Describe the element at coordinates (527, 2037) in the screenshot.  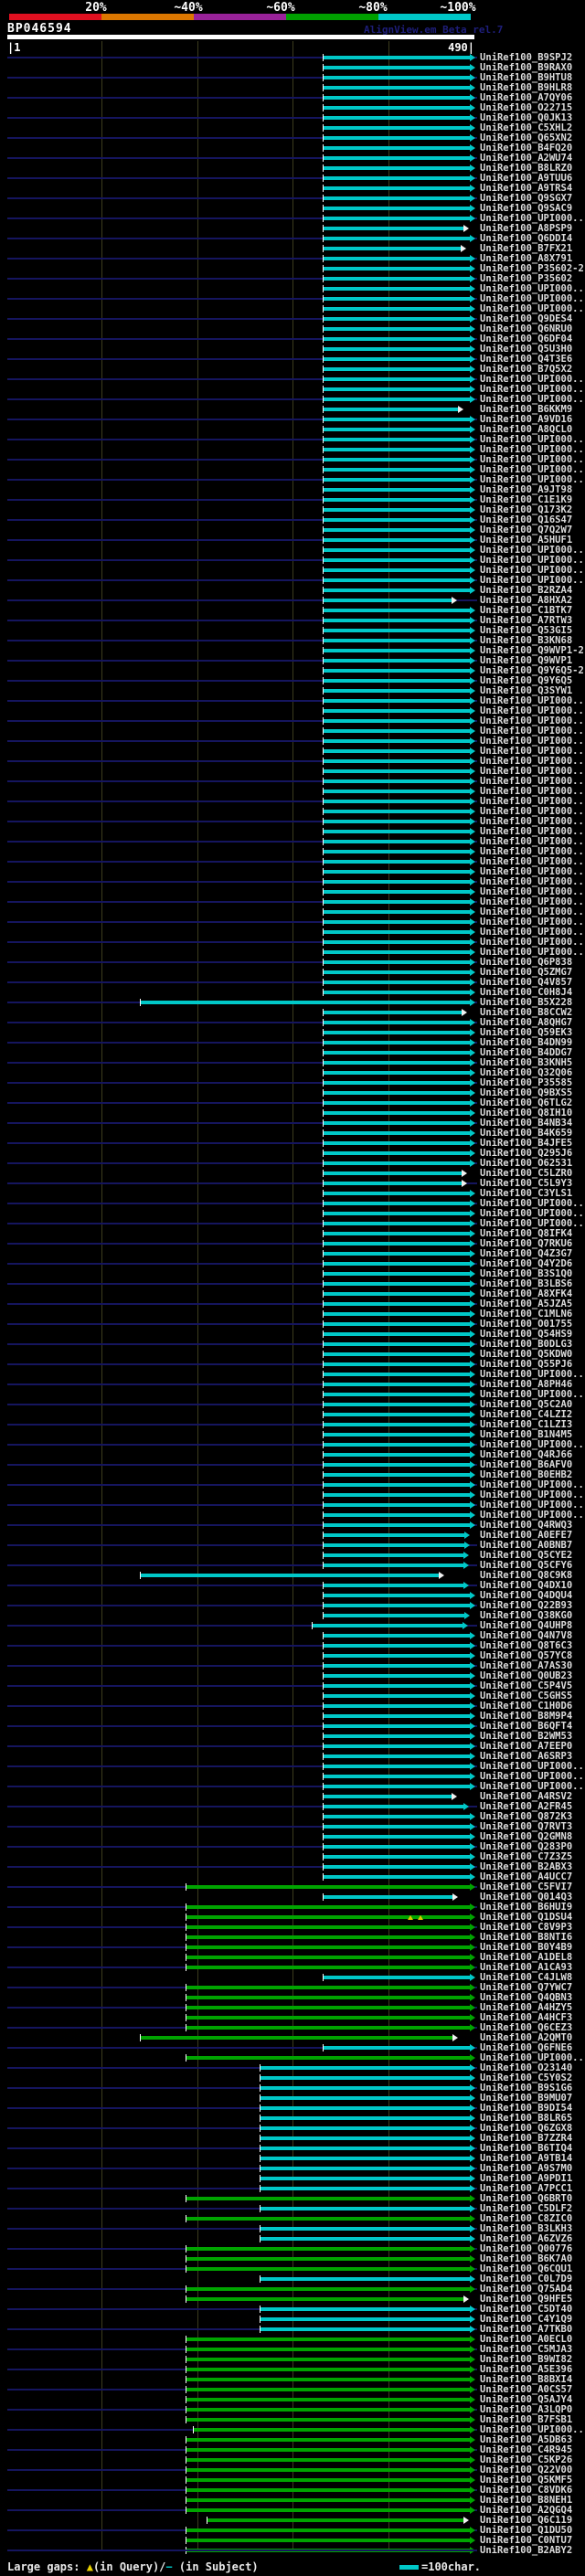
I see `hit-label: UniRef100_A2QMT0` at that location.